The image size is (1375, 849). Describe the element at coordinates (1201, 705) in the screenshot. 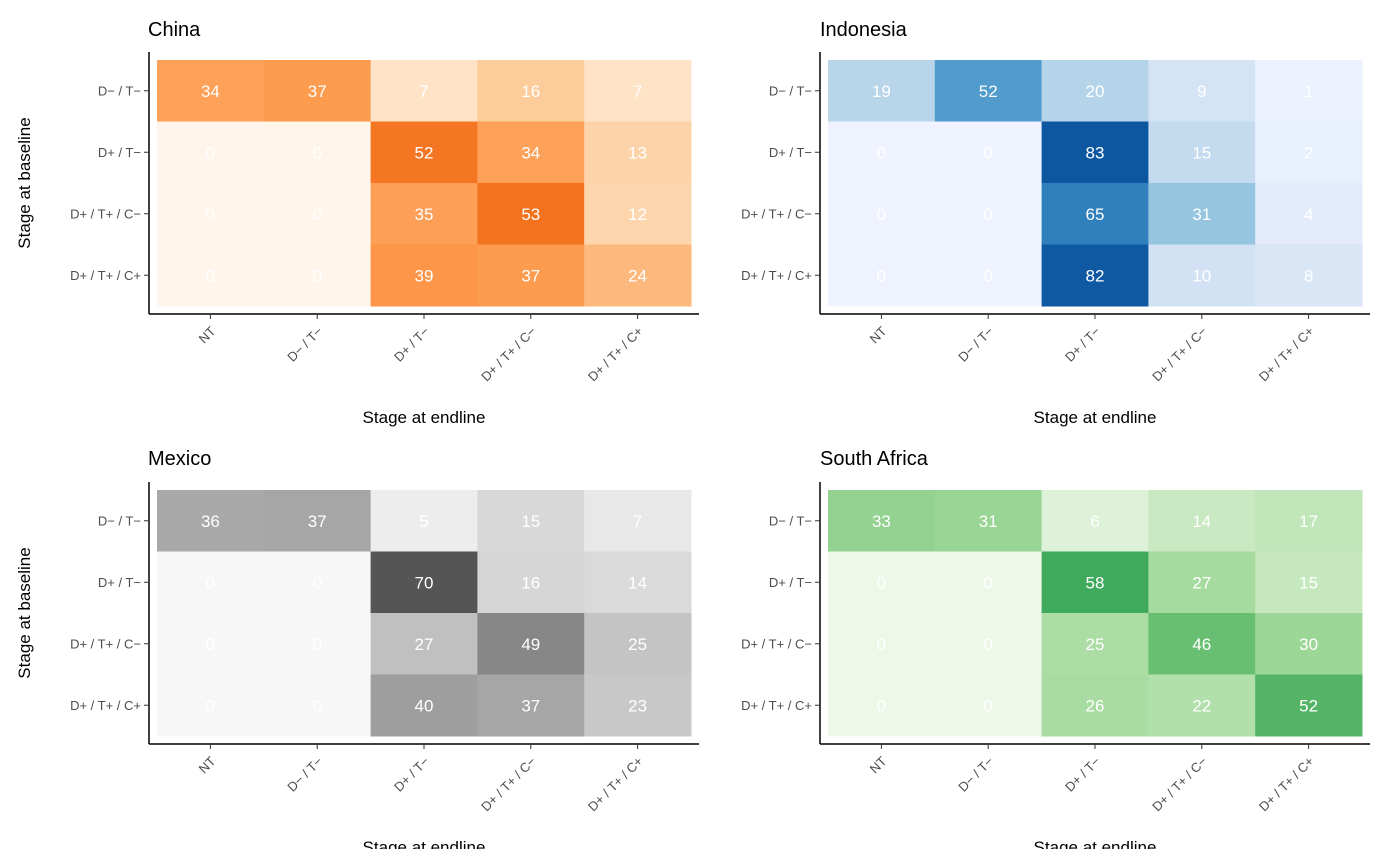

I see `cell-value-label: 22` at that location.